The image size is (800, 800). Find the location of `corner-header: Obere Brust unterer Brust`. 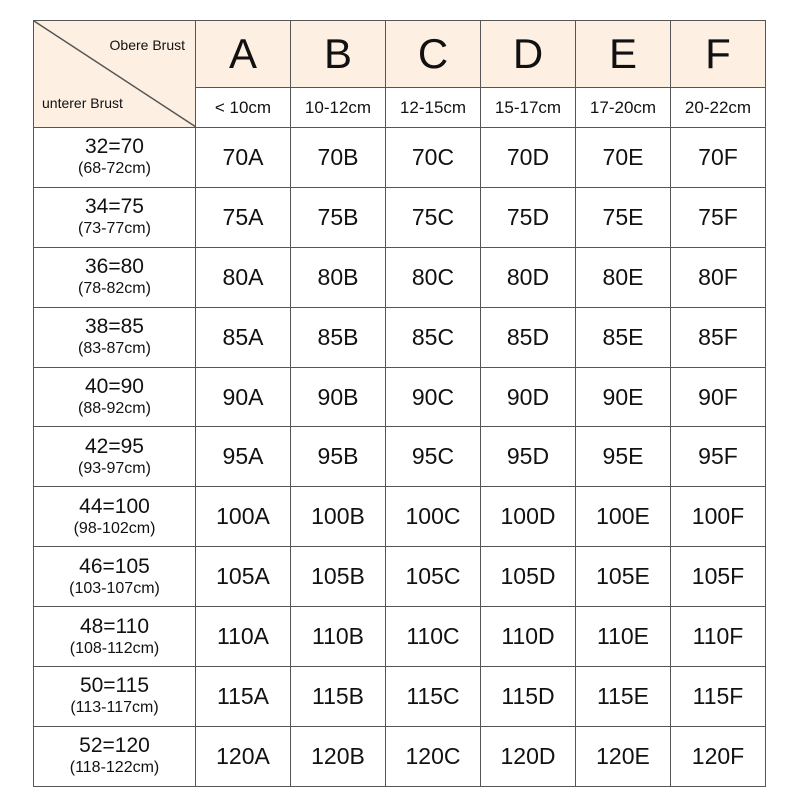

corner-header: Obere Brust unterer Brust is located at coordinates (114, 74).